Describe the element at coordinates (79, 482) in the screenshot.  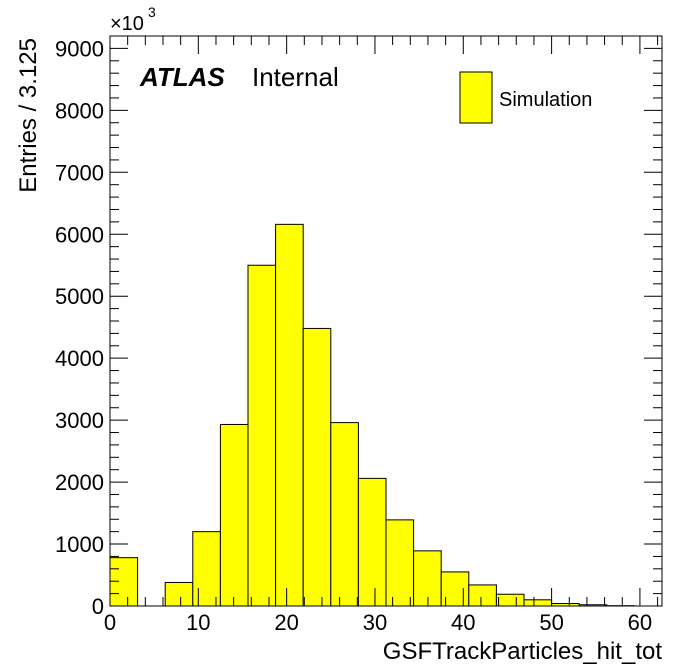
I see `y-tick-label: 2000` at that location.